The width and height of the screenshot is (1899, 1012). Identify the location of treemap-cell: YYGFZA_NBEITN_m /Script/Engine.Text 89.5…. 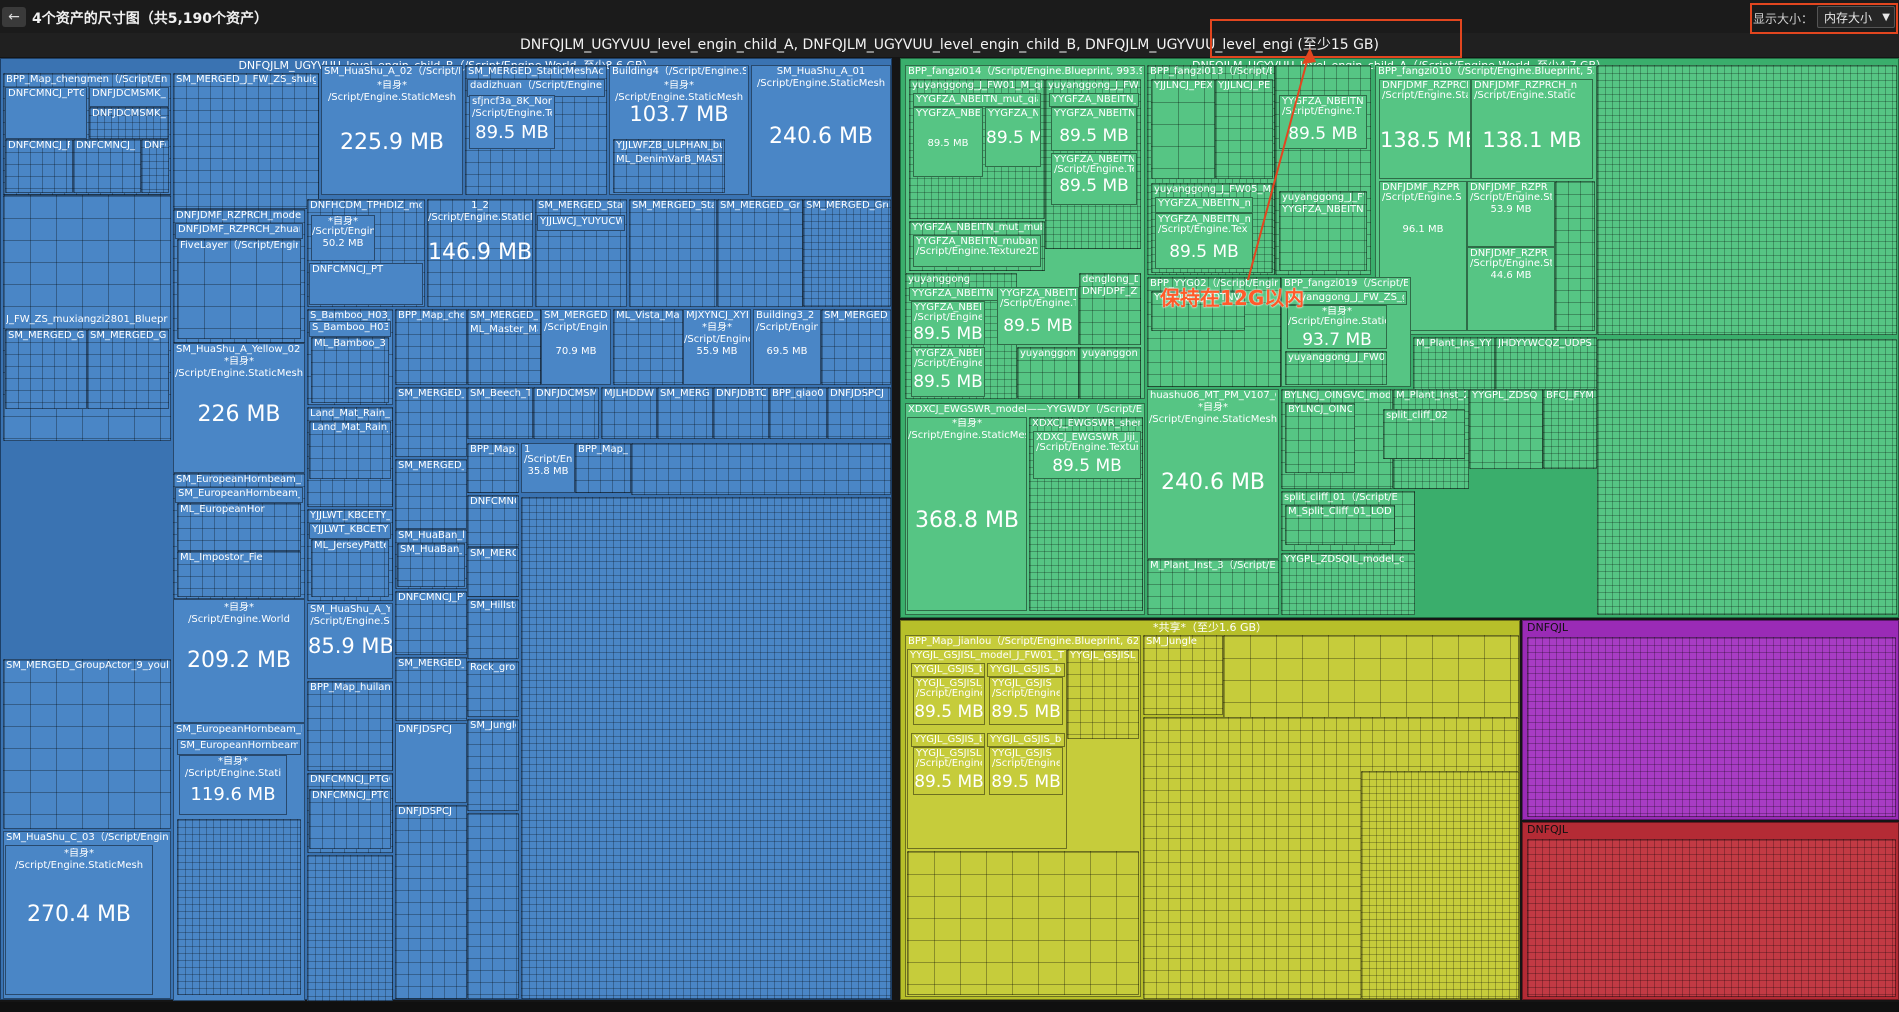
(1094, 179).